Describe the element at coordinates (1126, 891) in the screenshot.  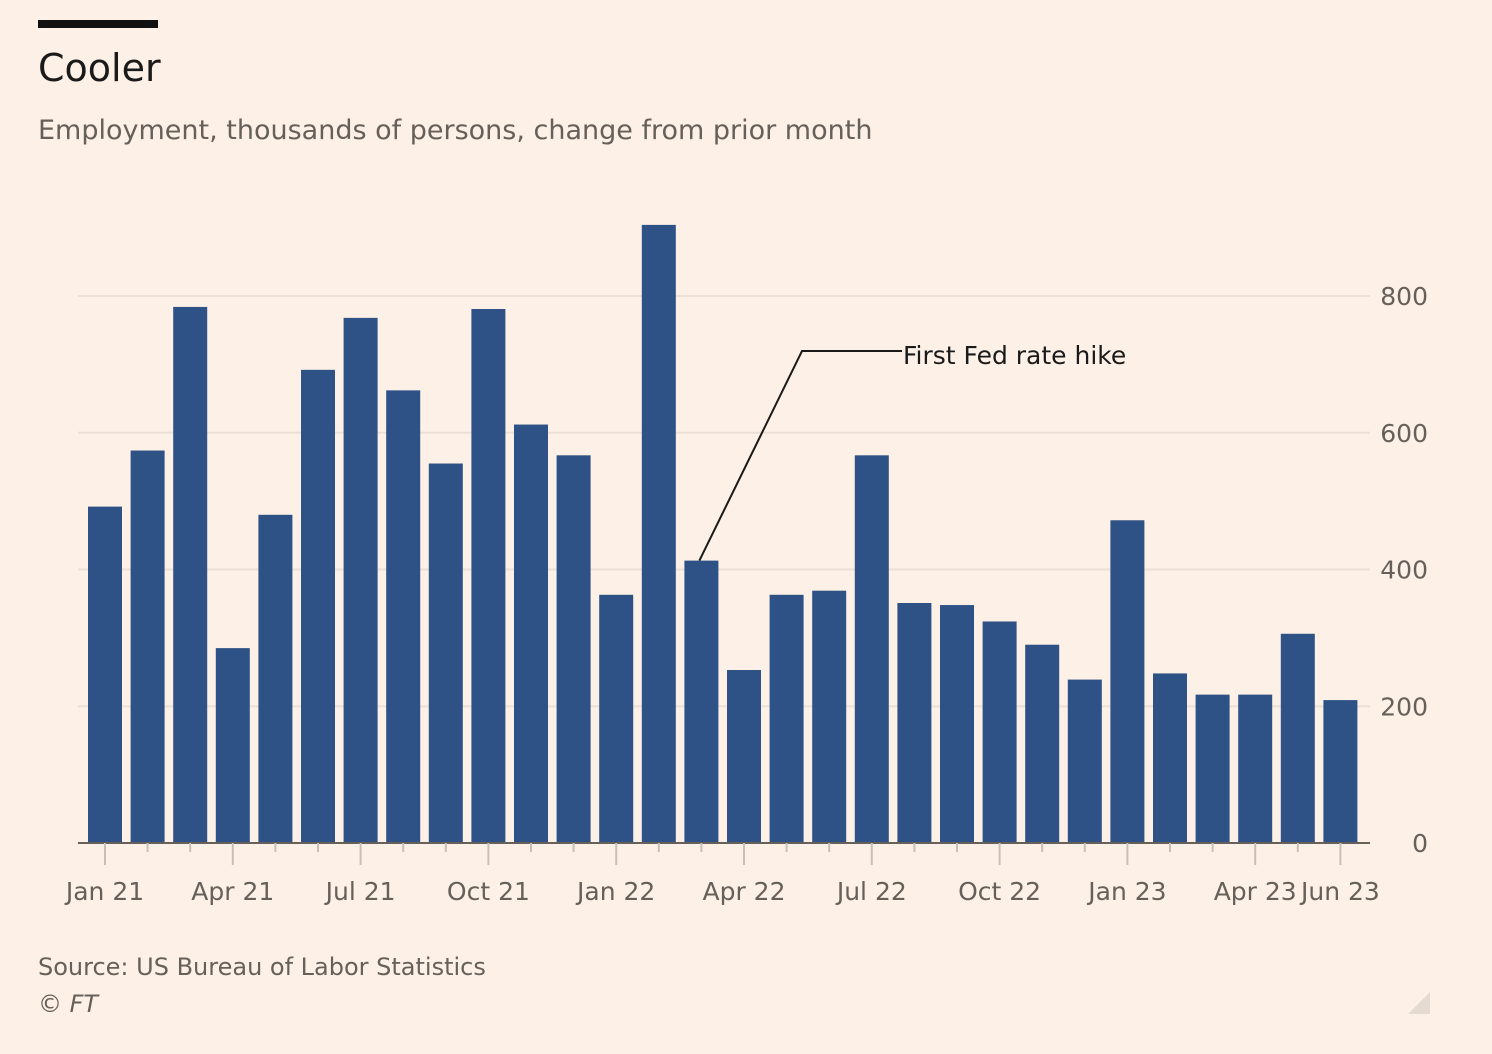
I see `x-tick-label-jan-23: Jan 23` at that location.